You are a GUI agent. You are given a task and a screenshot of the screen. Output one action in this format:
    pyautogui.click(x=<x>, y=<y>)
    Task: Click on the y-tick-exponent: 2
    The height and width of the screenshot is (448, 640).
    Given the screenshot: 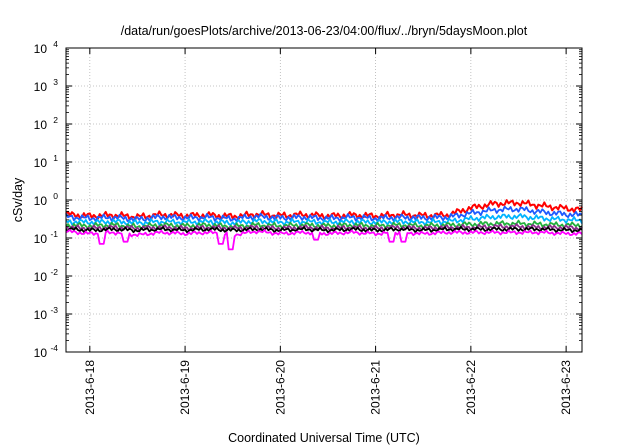 What is the action you would take?
    pyautogui.click(x=55, y=120)
    